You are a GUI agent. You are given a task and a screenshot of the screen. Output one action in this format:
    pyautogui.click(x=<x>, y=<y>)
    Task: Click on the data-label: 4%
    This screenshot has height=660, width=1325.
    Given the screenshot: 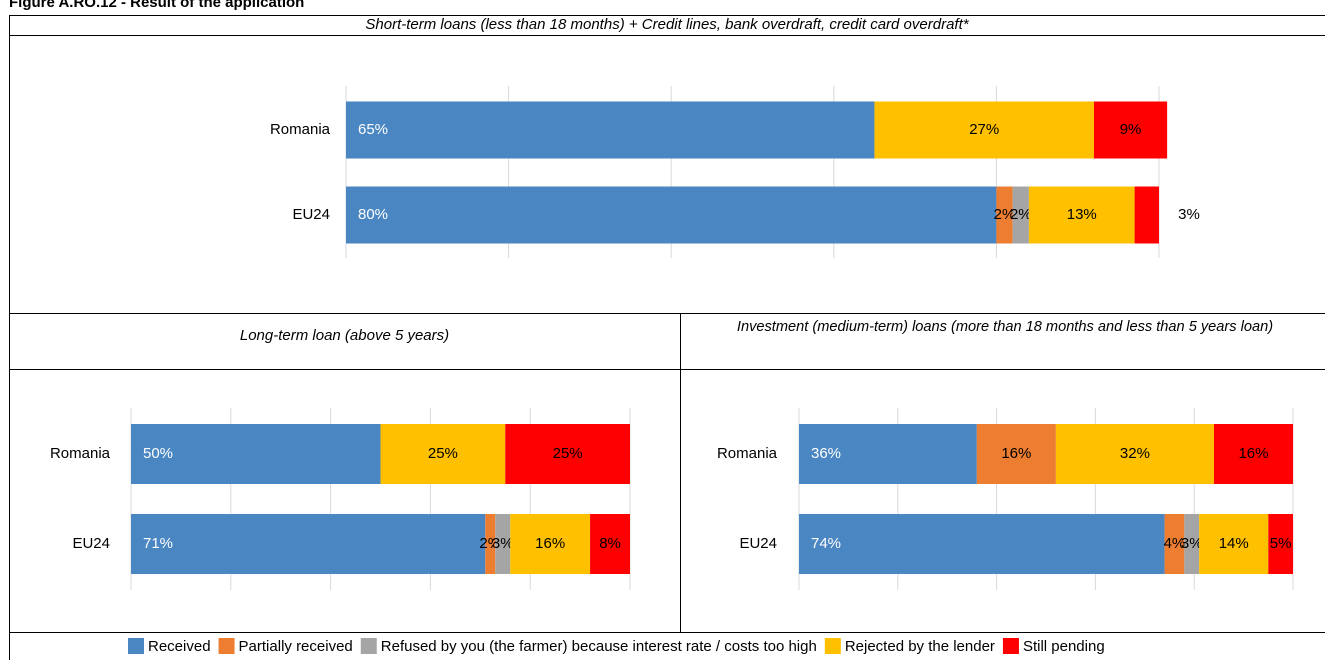 What is the action you would take?
    pyautogui.click(x=1175, y=543)
    